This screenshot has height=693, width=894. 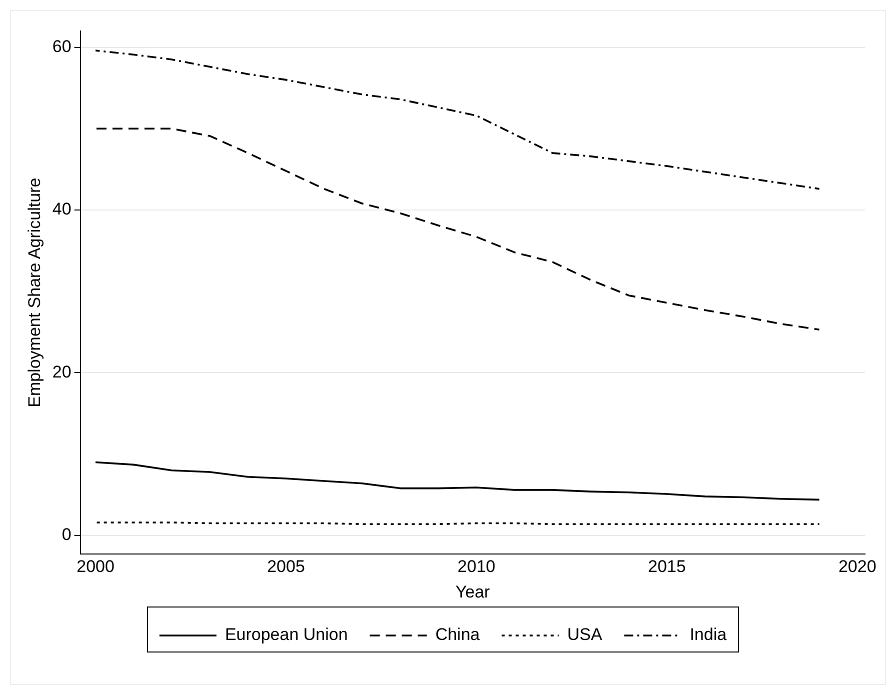 What do you see at coordinates (67, 534) in the screenshot?
I see `y-tick-label: 0` at bounding box center [67, 534].